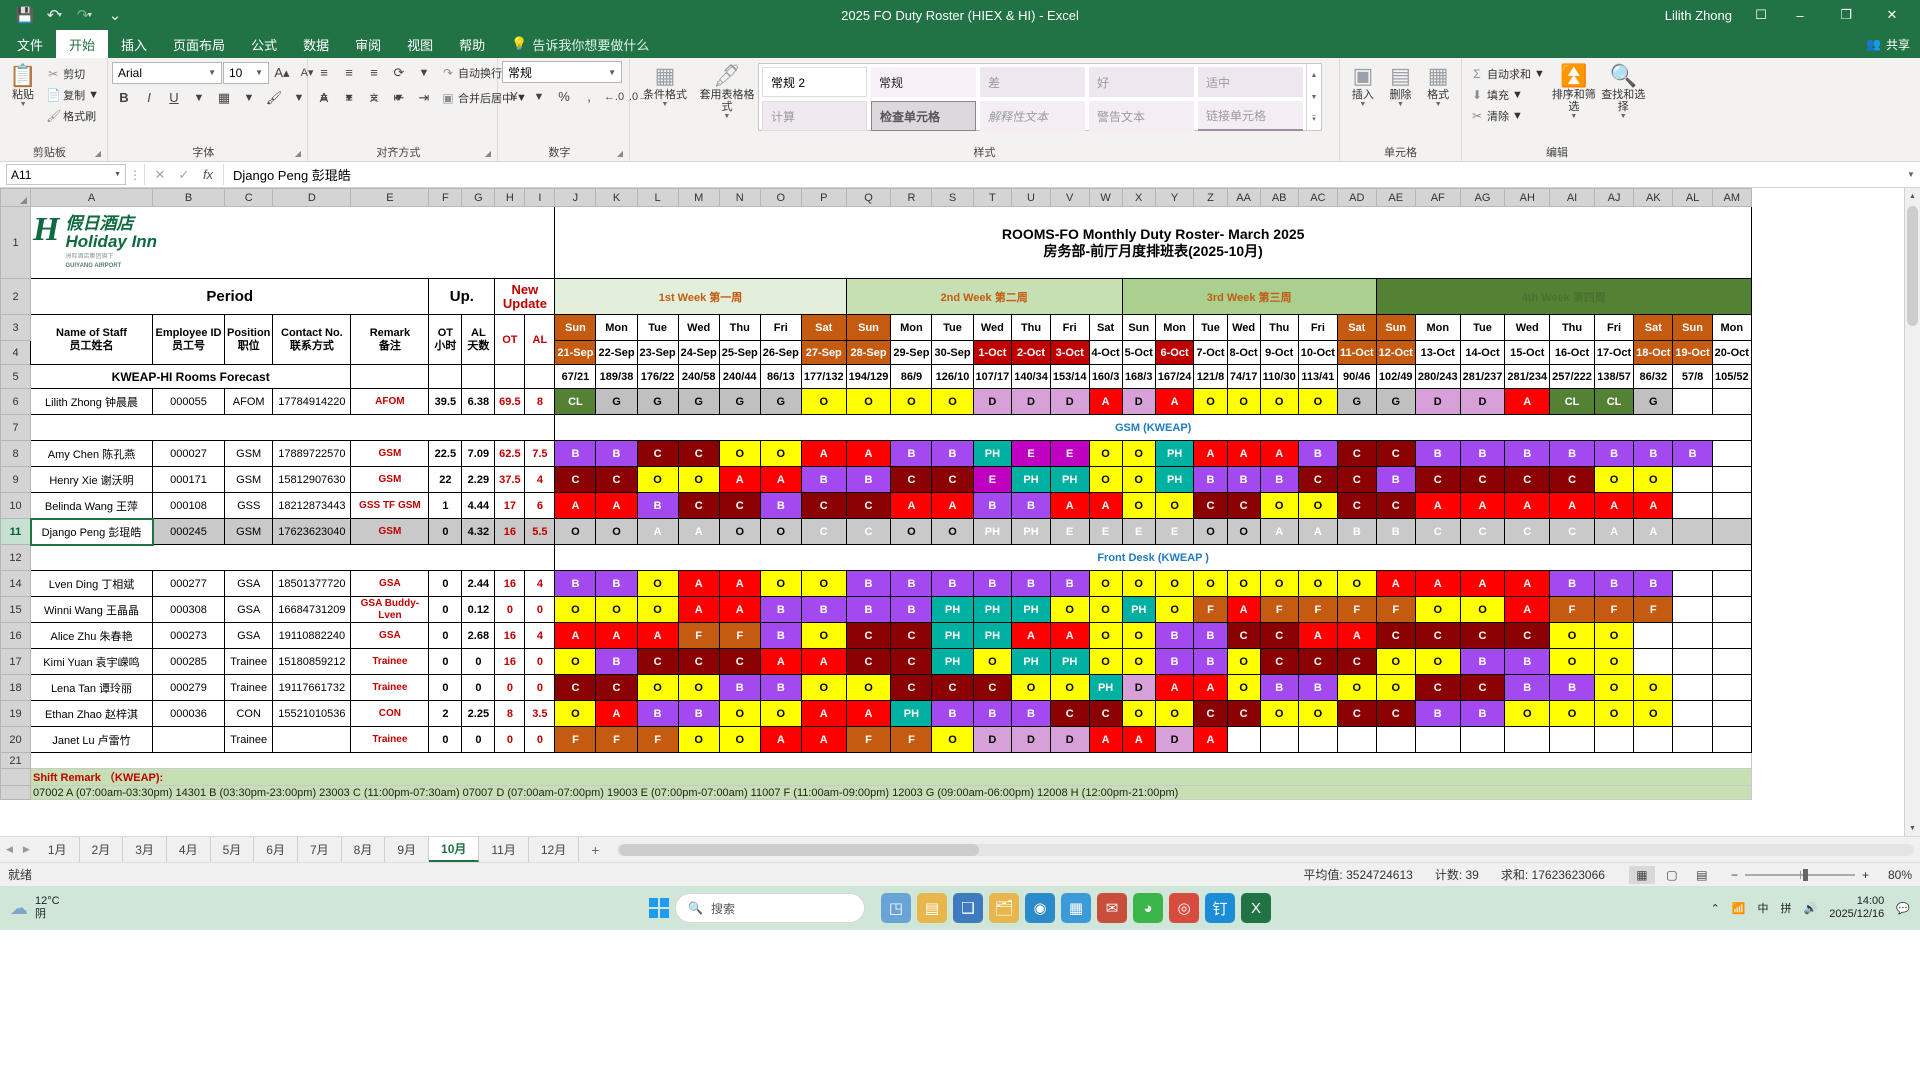  I want to click on staff-remark: GSM, so click(390, 531).